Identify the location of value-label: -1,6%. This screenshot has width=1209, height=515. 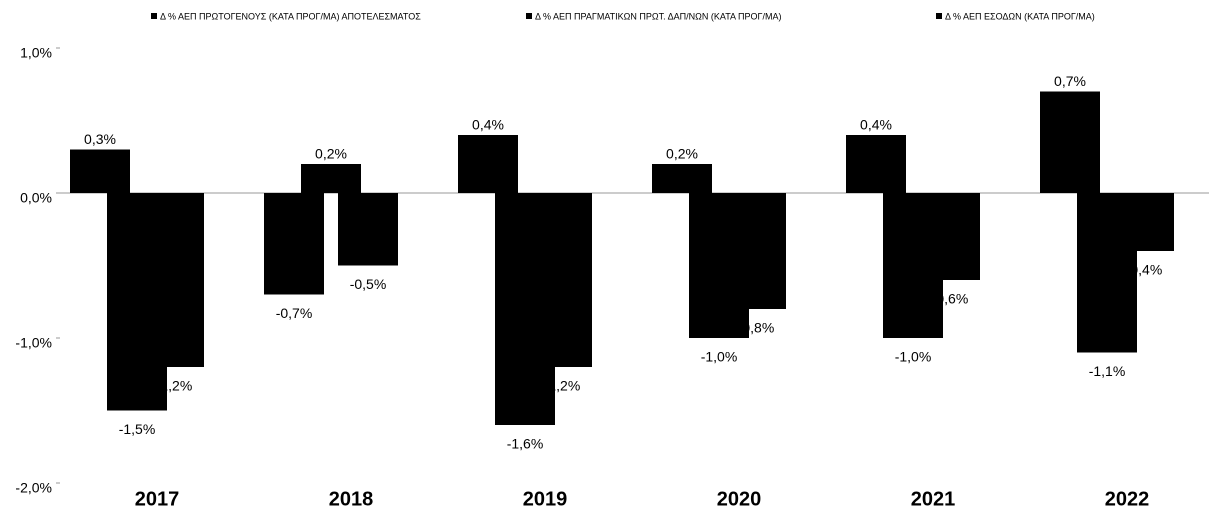
(525, 444).